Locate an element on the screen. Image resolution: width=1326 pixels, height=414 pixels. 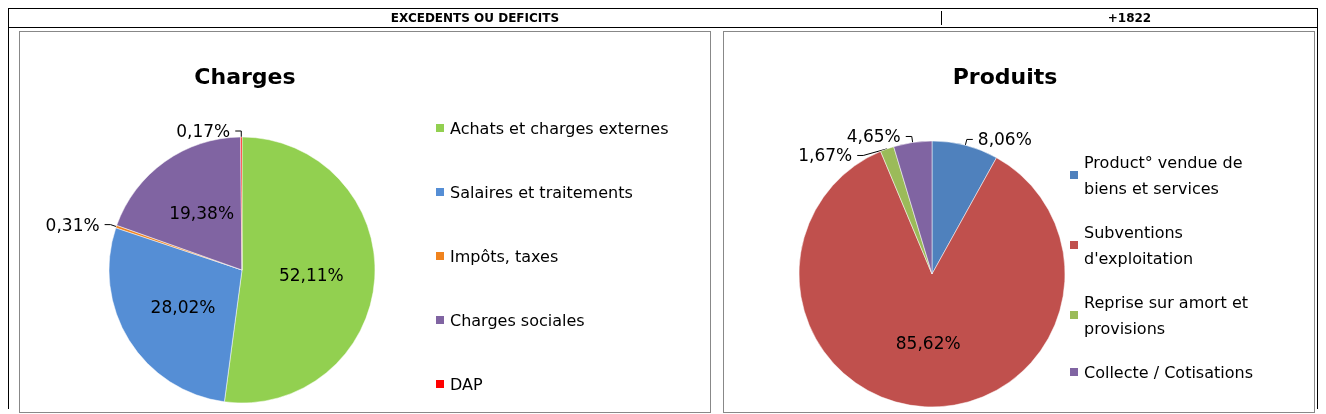
legend-label: Achats et charges externes is located at coordinates (559, 128).